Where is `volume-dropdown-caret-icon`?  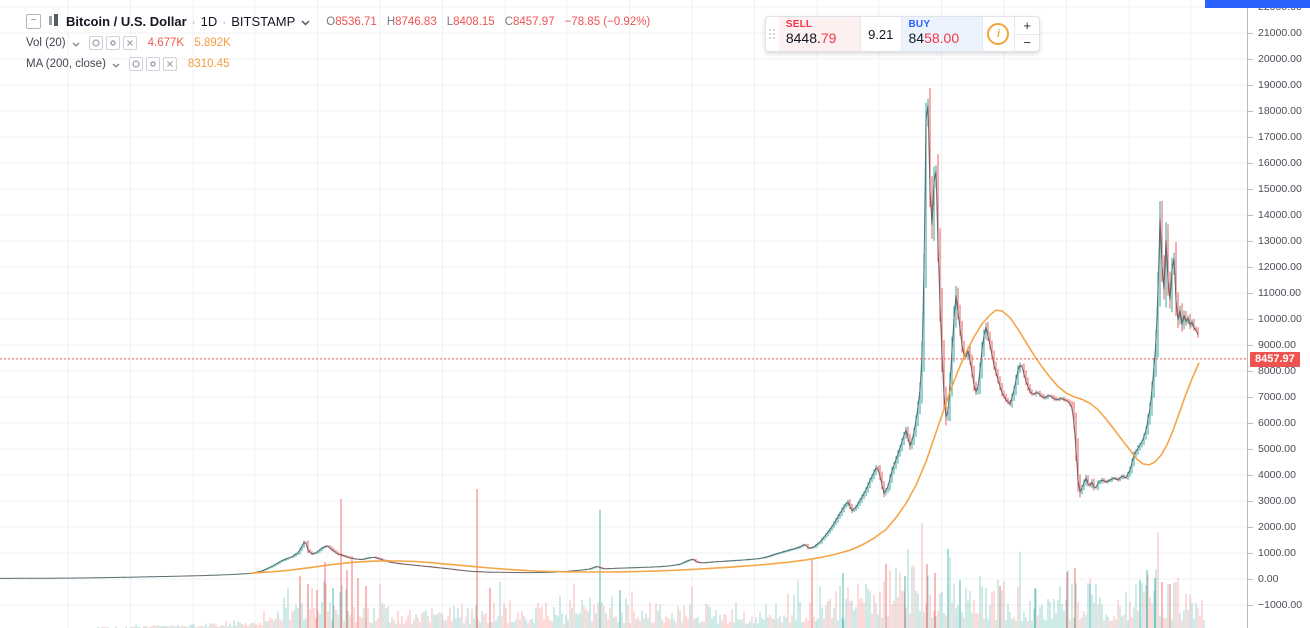
volume-dropdown-caret-icon is located at coordinates (76, 43).